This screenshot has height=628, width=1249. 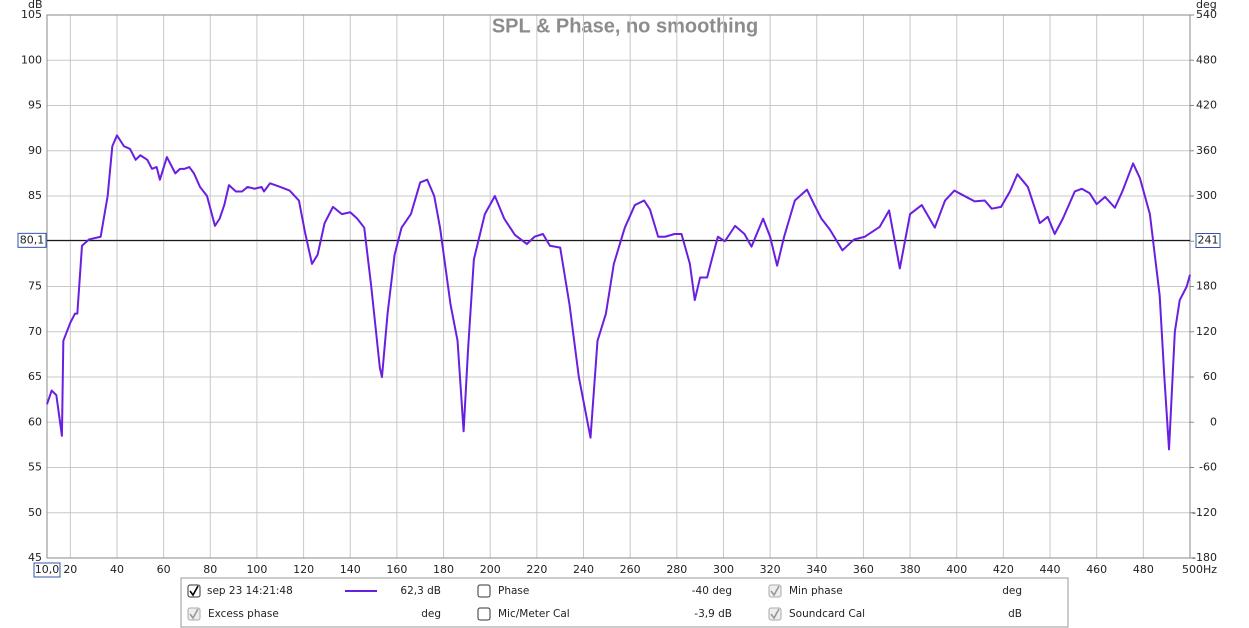 I want to click on y2-tick-label: -120, so click(x=1204, y=512).